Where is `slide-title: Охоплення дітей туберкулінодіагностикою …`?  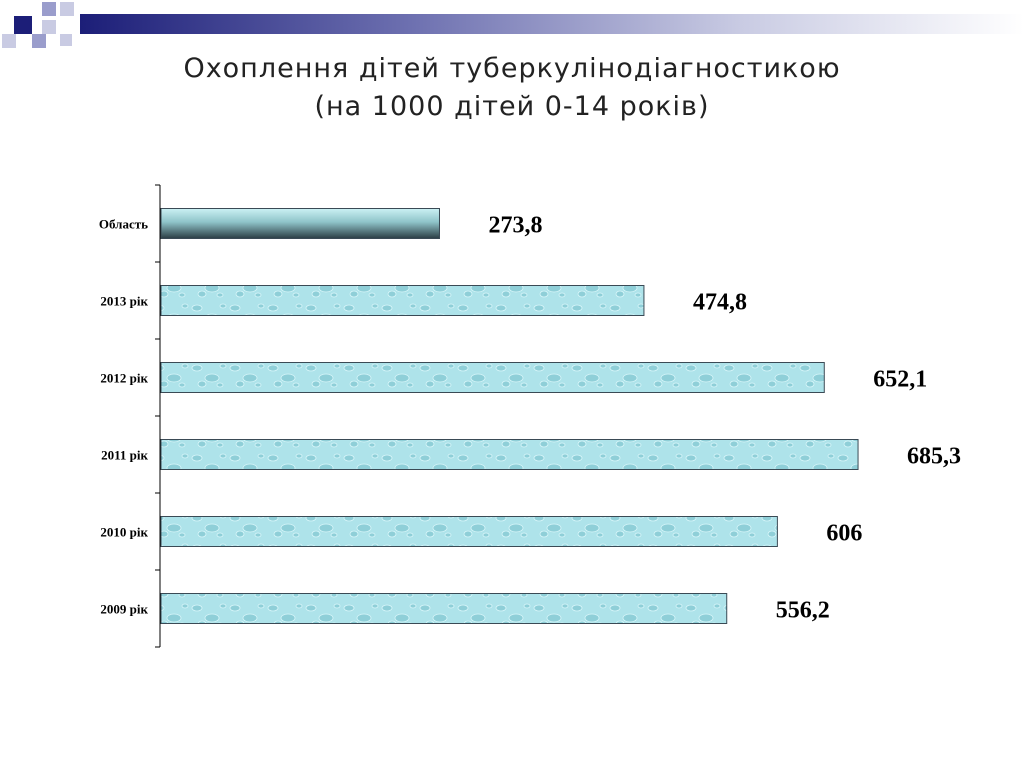
slide-title: Охоплення дітей туберкулінодіагностикою … is located at coordinates (512, 88).